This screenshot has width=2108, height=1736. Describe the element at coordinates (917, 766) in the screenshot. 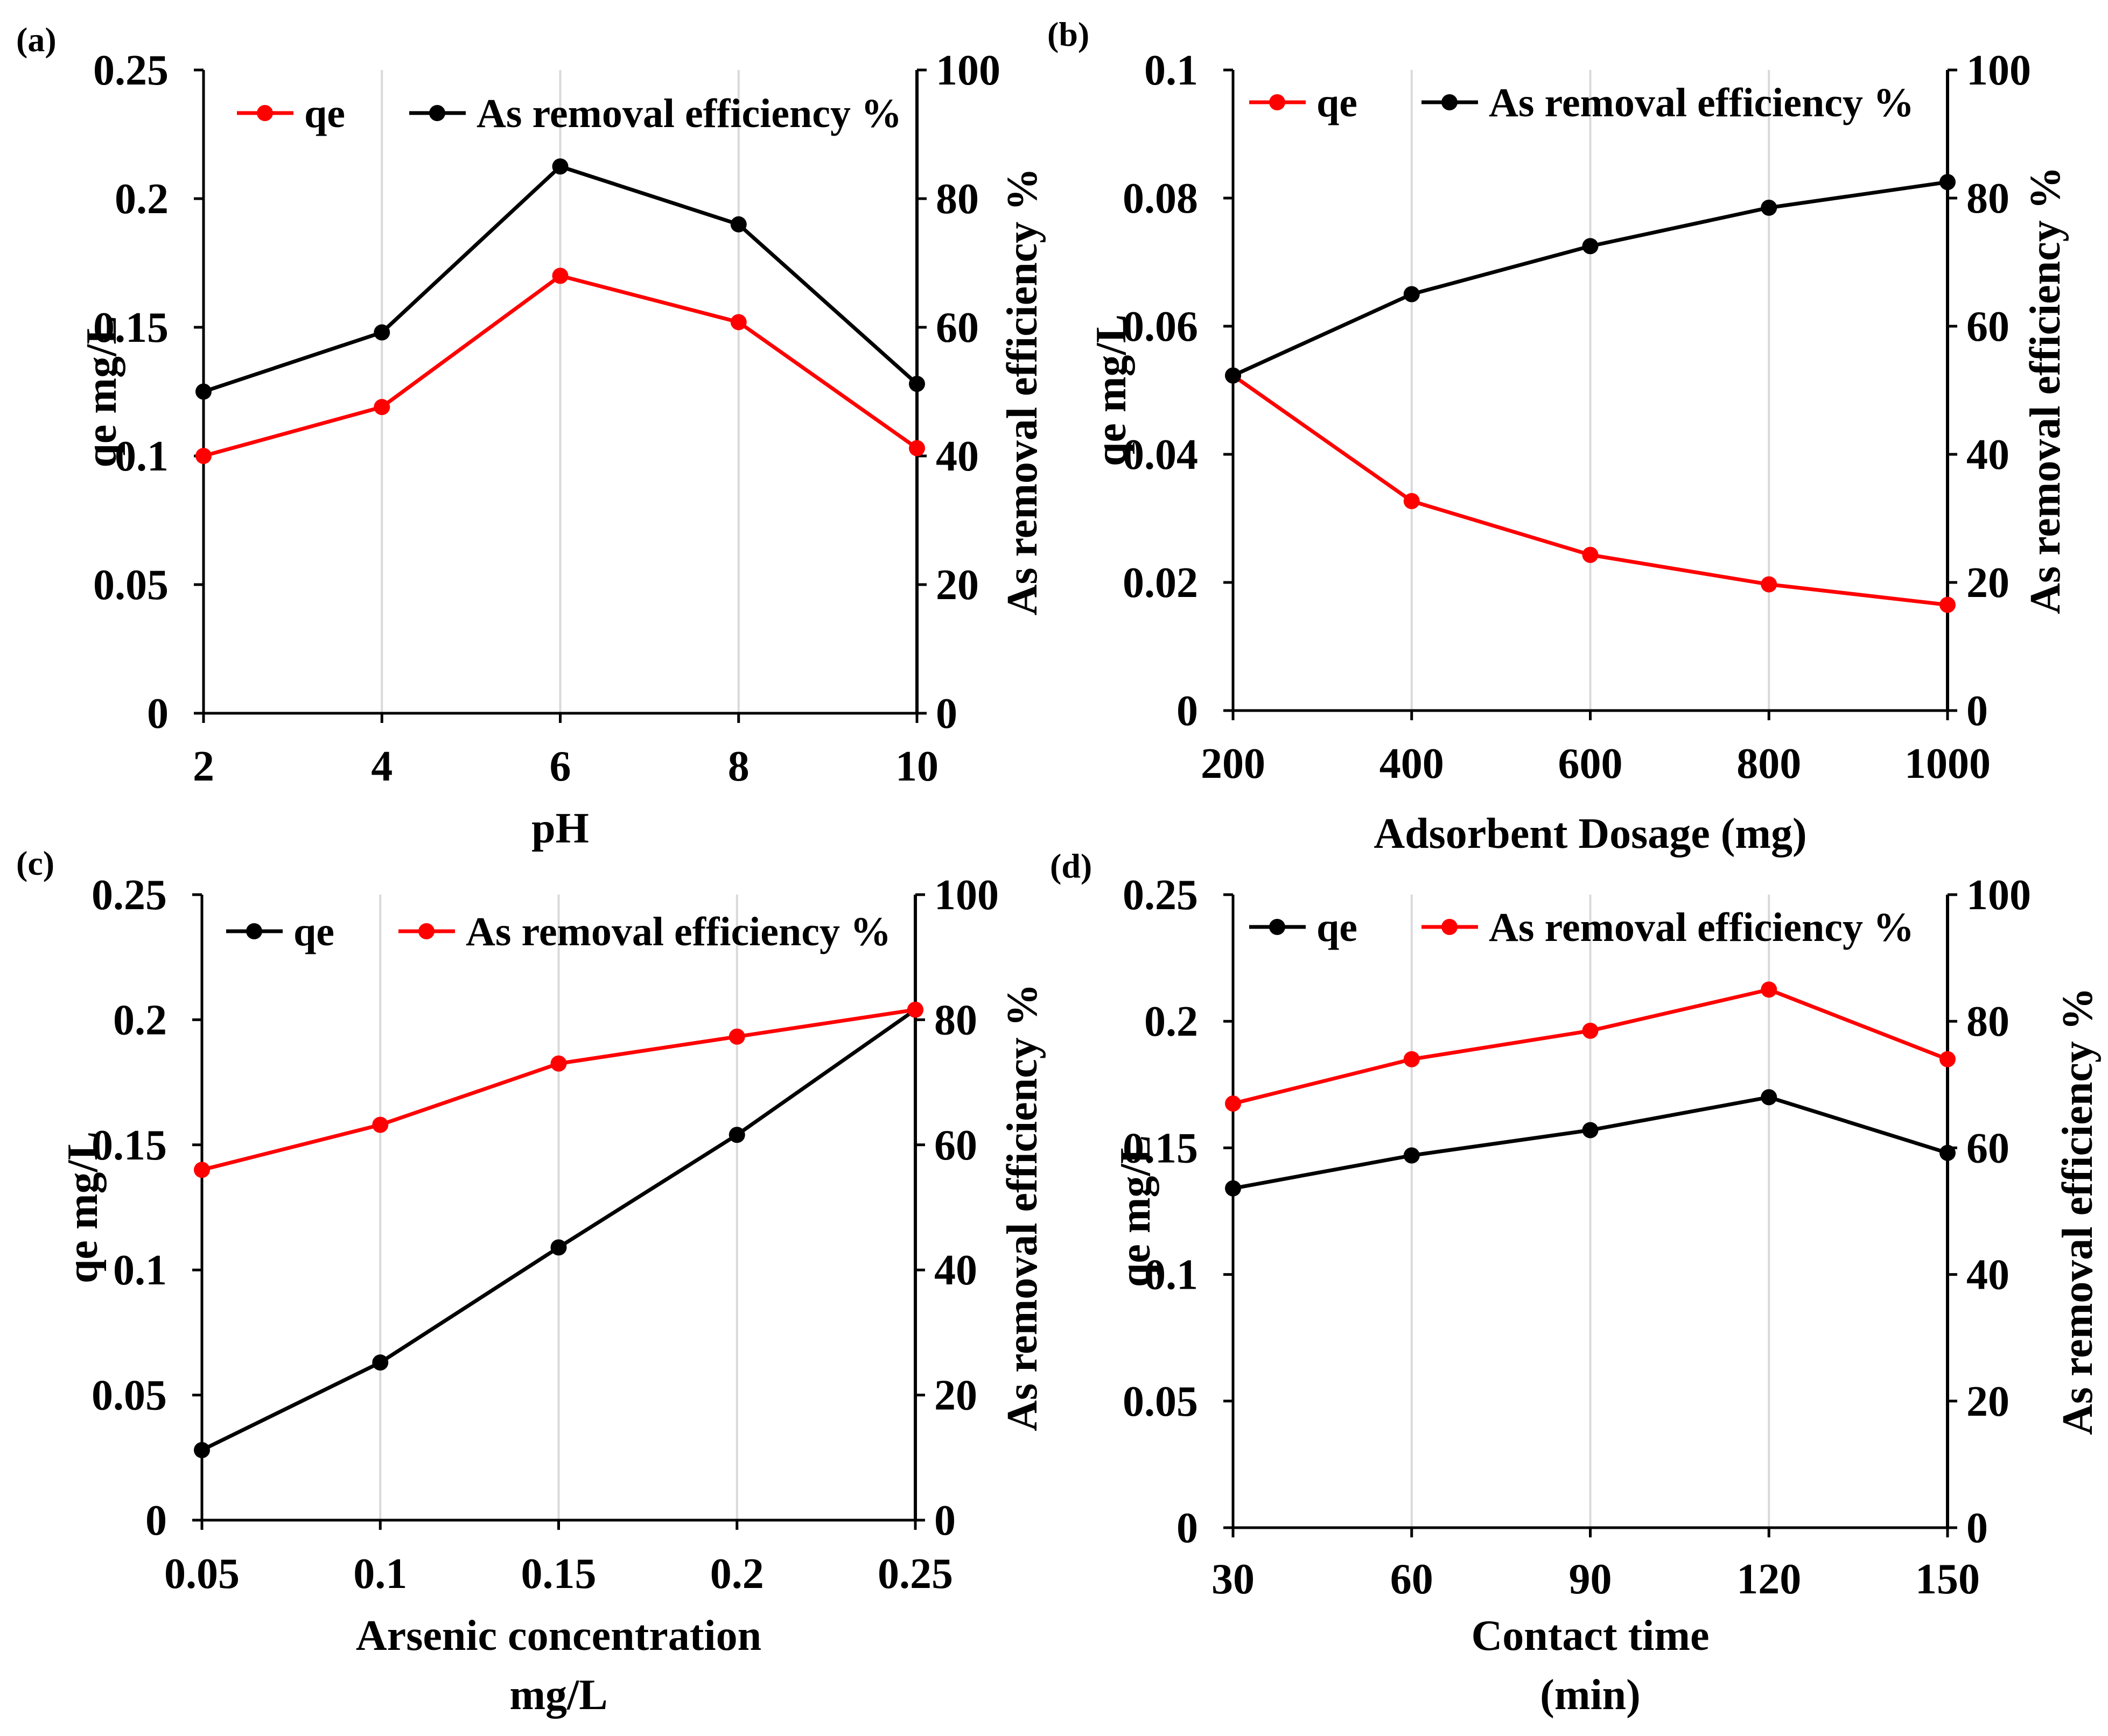

I see `x-tick-label: 10` at that location.